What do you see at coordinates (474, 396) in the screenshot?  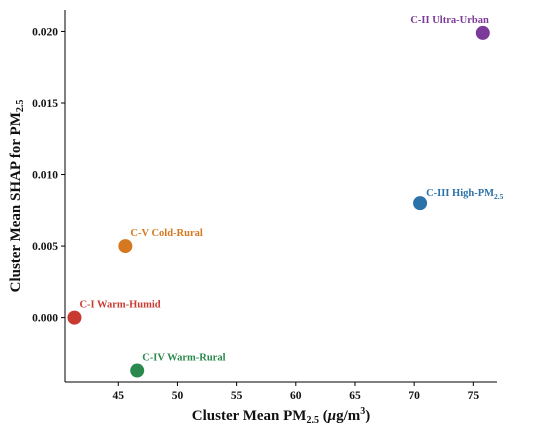 I see `x-tick-label: 75` at bounding box center [474, 396].